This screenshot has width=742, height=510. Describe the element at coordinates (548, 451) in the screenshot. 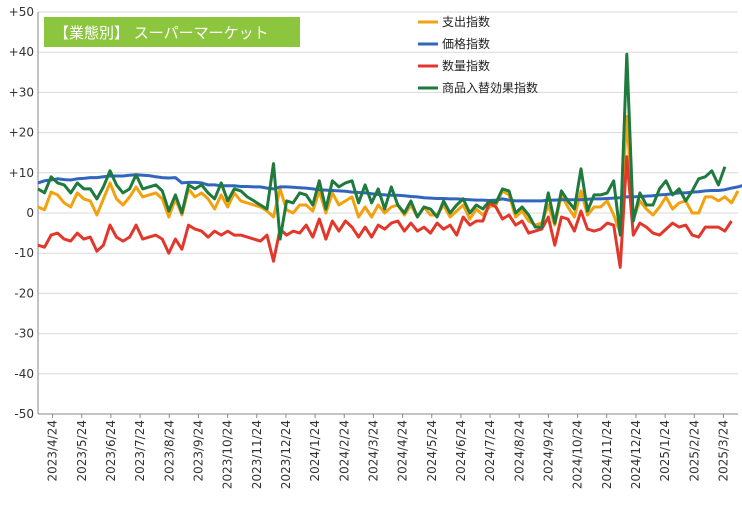

I see `x-tick-label: 2024/9/24` at that location.